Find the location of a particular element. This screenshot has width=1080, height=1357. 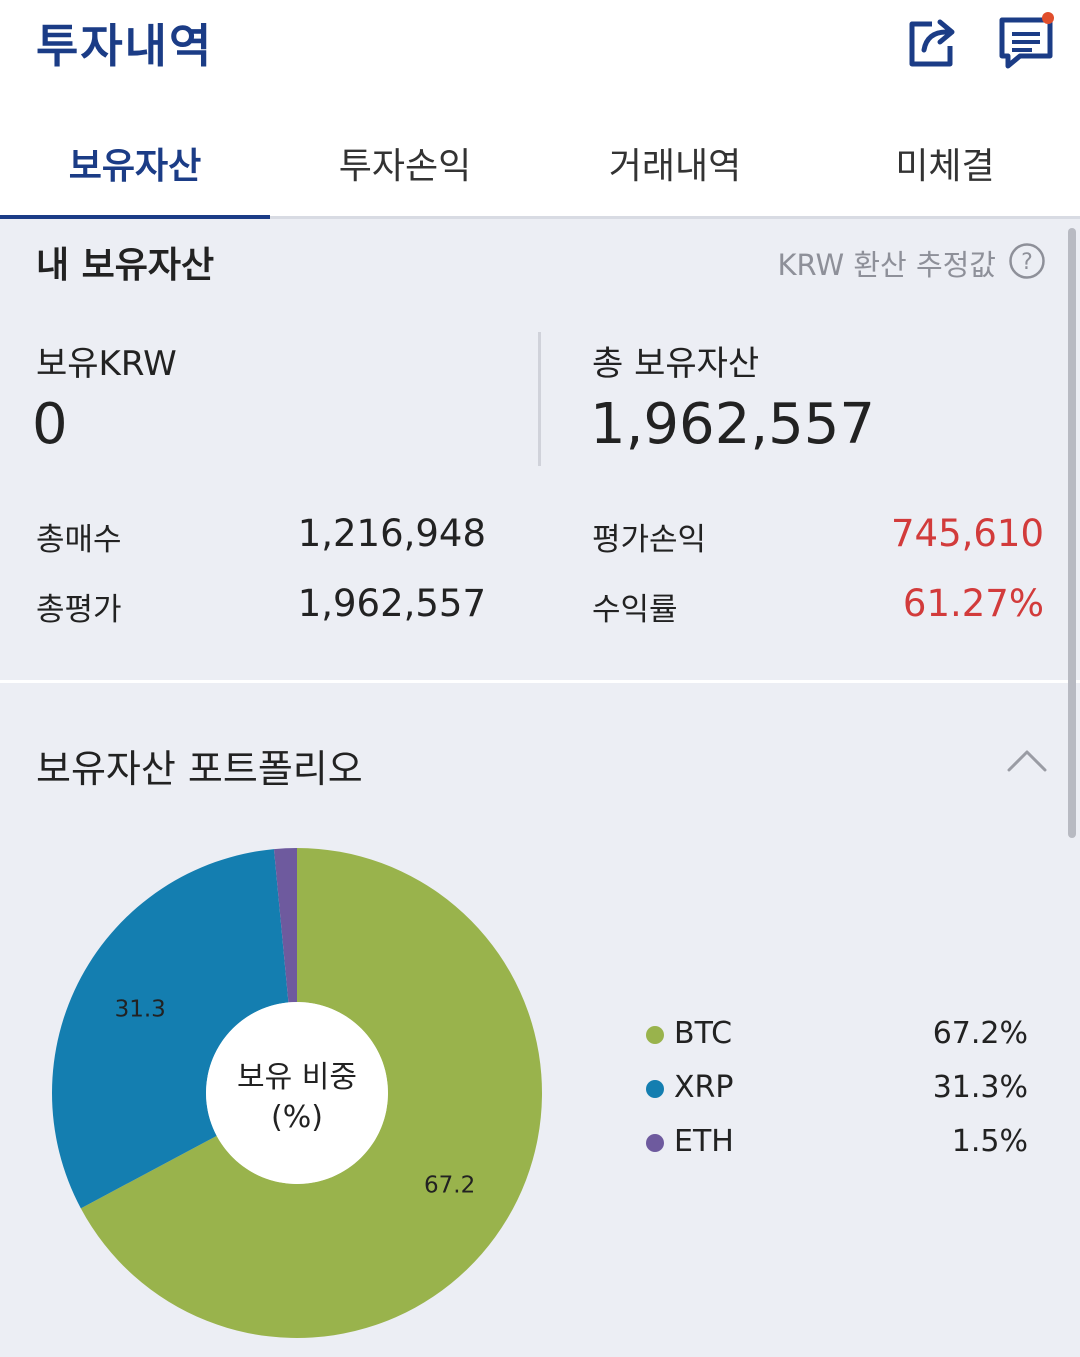

krw-balance-value: 0 is located at coordinates (50, 424).